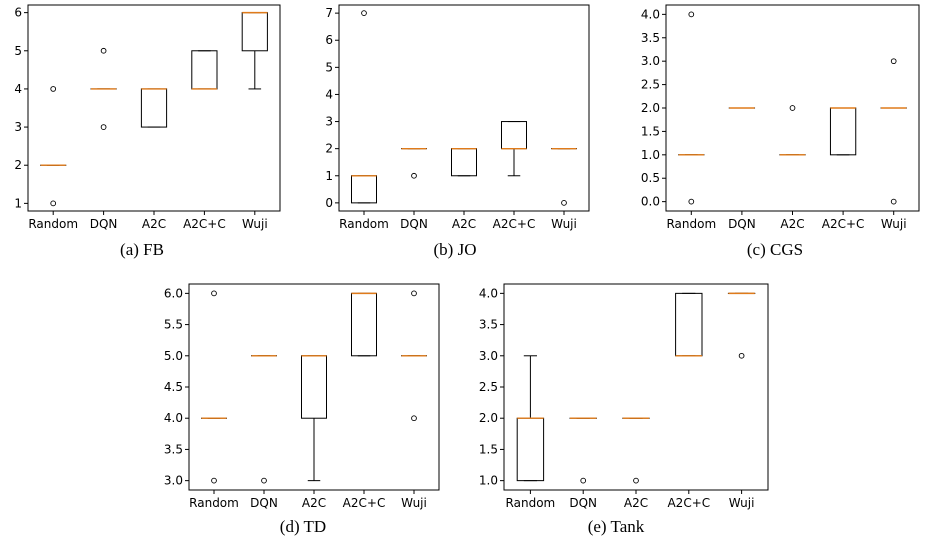  I want to click on panel-jo: 0 1 2 3 4 5 6 7 Random DQN A2C A2C+C Wuji (b) JO, so click(457, 131).